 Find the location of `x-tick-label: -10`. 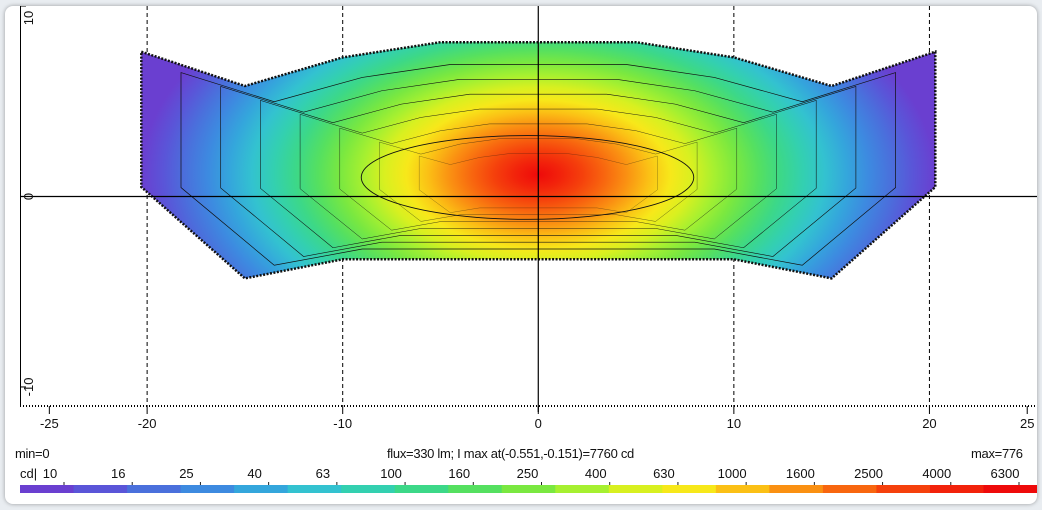

x-tick-label: -10 is located at coordinates (342, 423).